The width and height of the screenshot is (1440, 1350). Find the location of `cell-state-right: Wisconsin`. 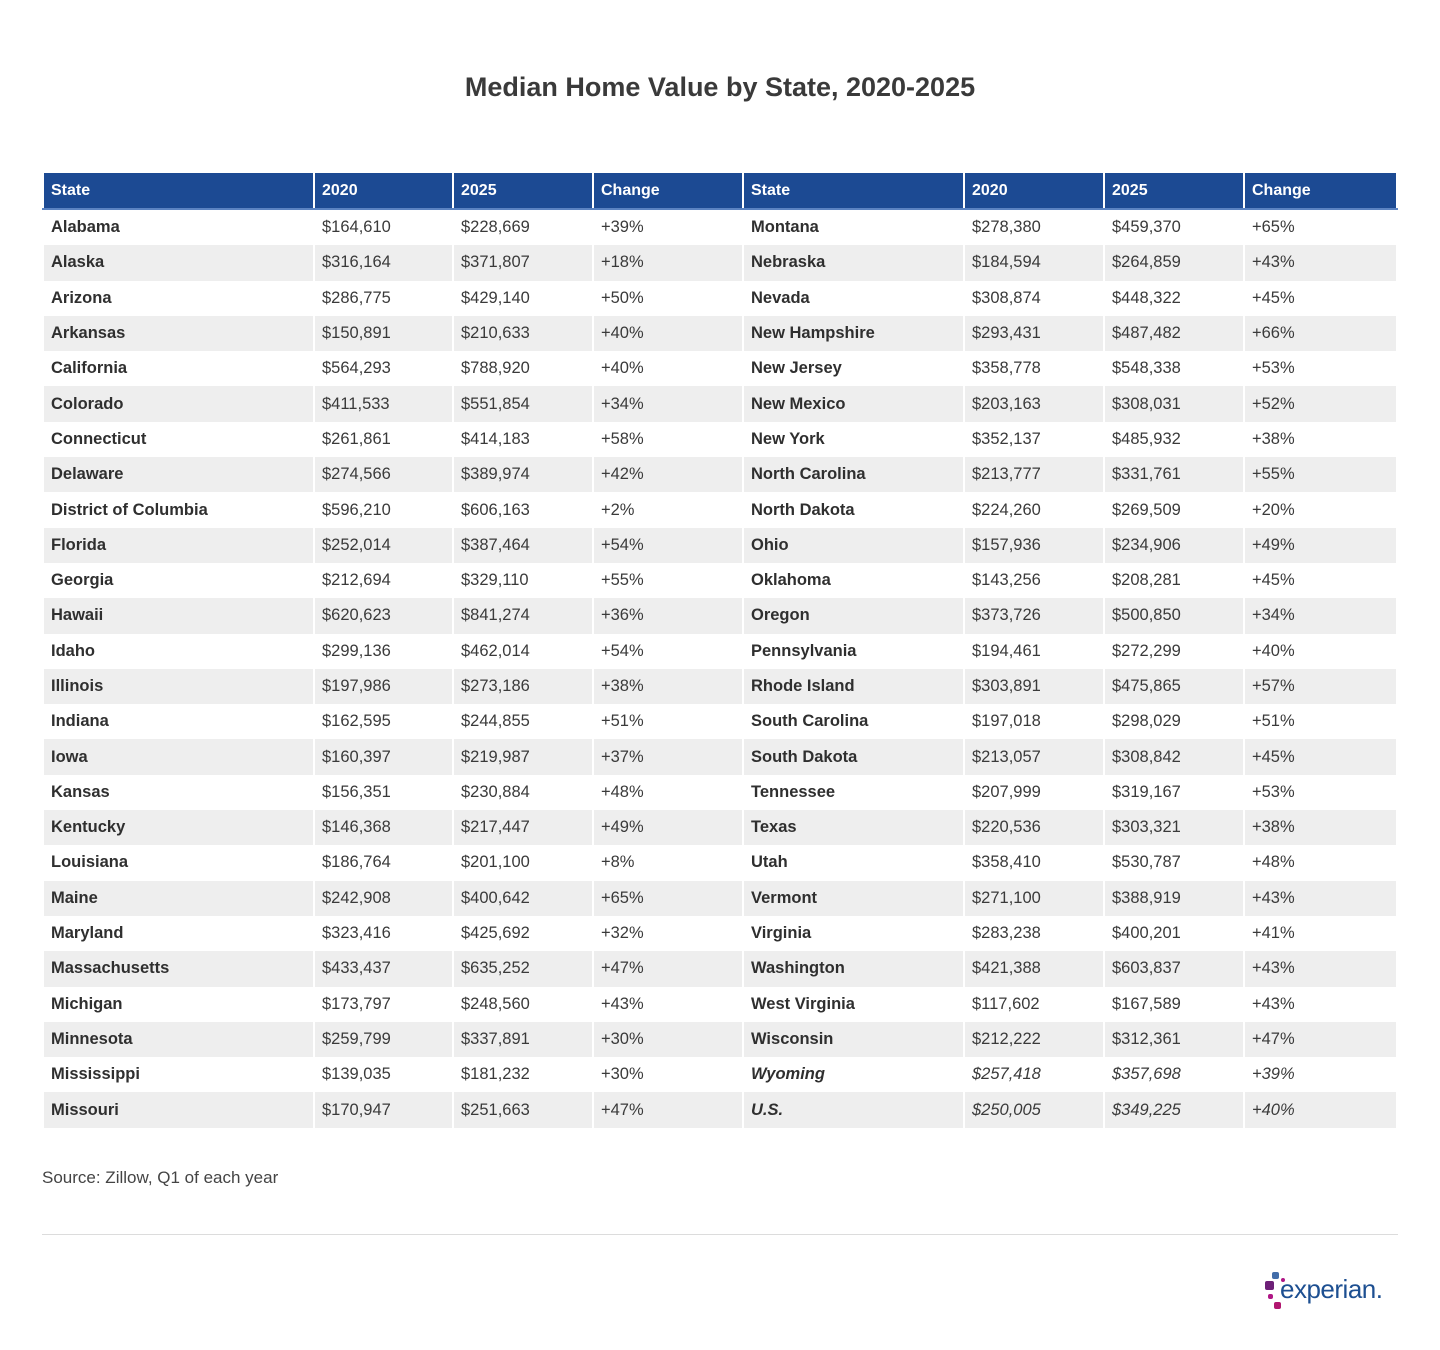

cell-state-right: Wisconsin is located at coordinates (853, 1039).